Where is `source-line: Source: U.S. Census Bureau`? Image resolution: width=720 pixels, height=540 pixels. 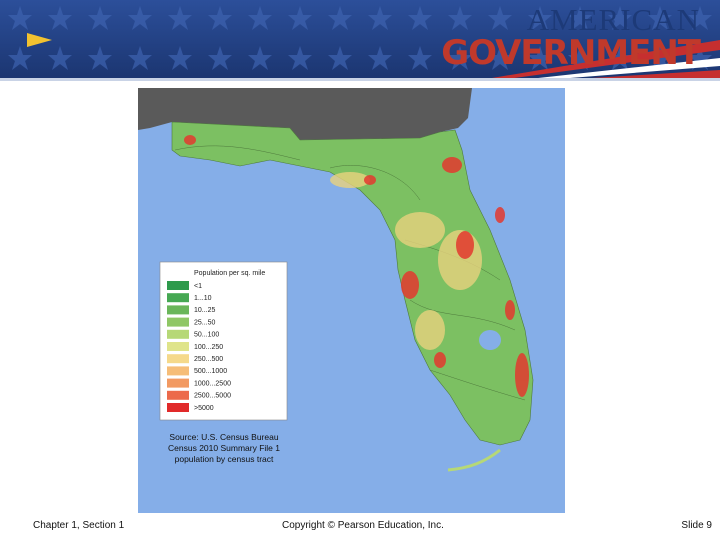 source-line: Source: U.S. Census Bureau is located at coordinates (223, 437).